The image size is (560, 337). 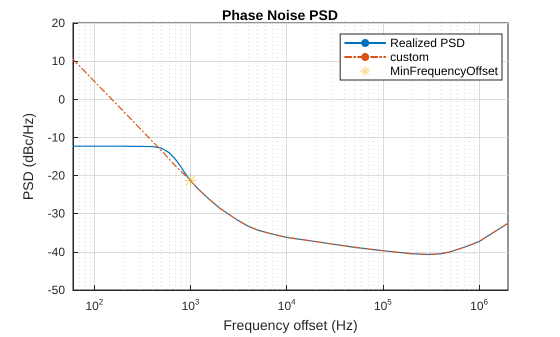 What do you see at coordinates (57, 290) in the screenshot?
I see `y-tick-label: -50` at bounding box center [57, 290].